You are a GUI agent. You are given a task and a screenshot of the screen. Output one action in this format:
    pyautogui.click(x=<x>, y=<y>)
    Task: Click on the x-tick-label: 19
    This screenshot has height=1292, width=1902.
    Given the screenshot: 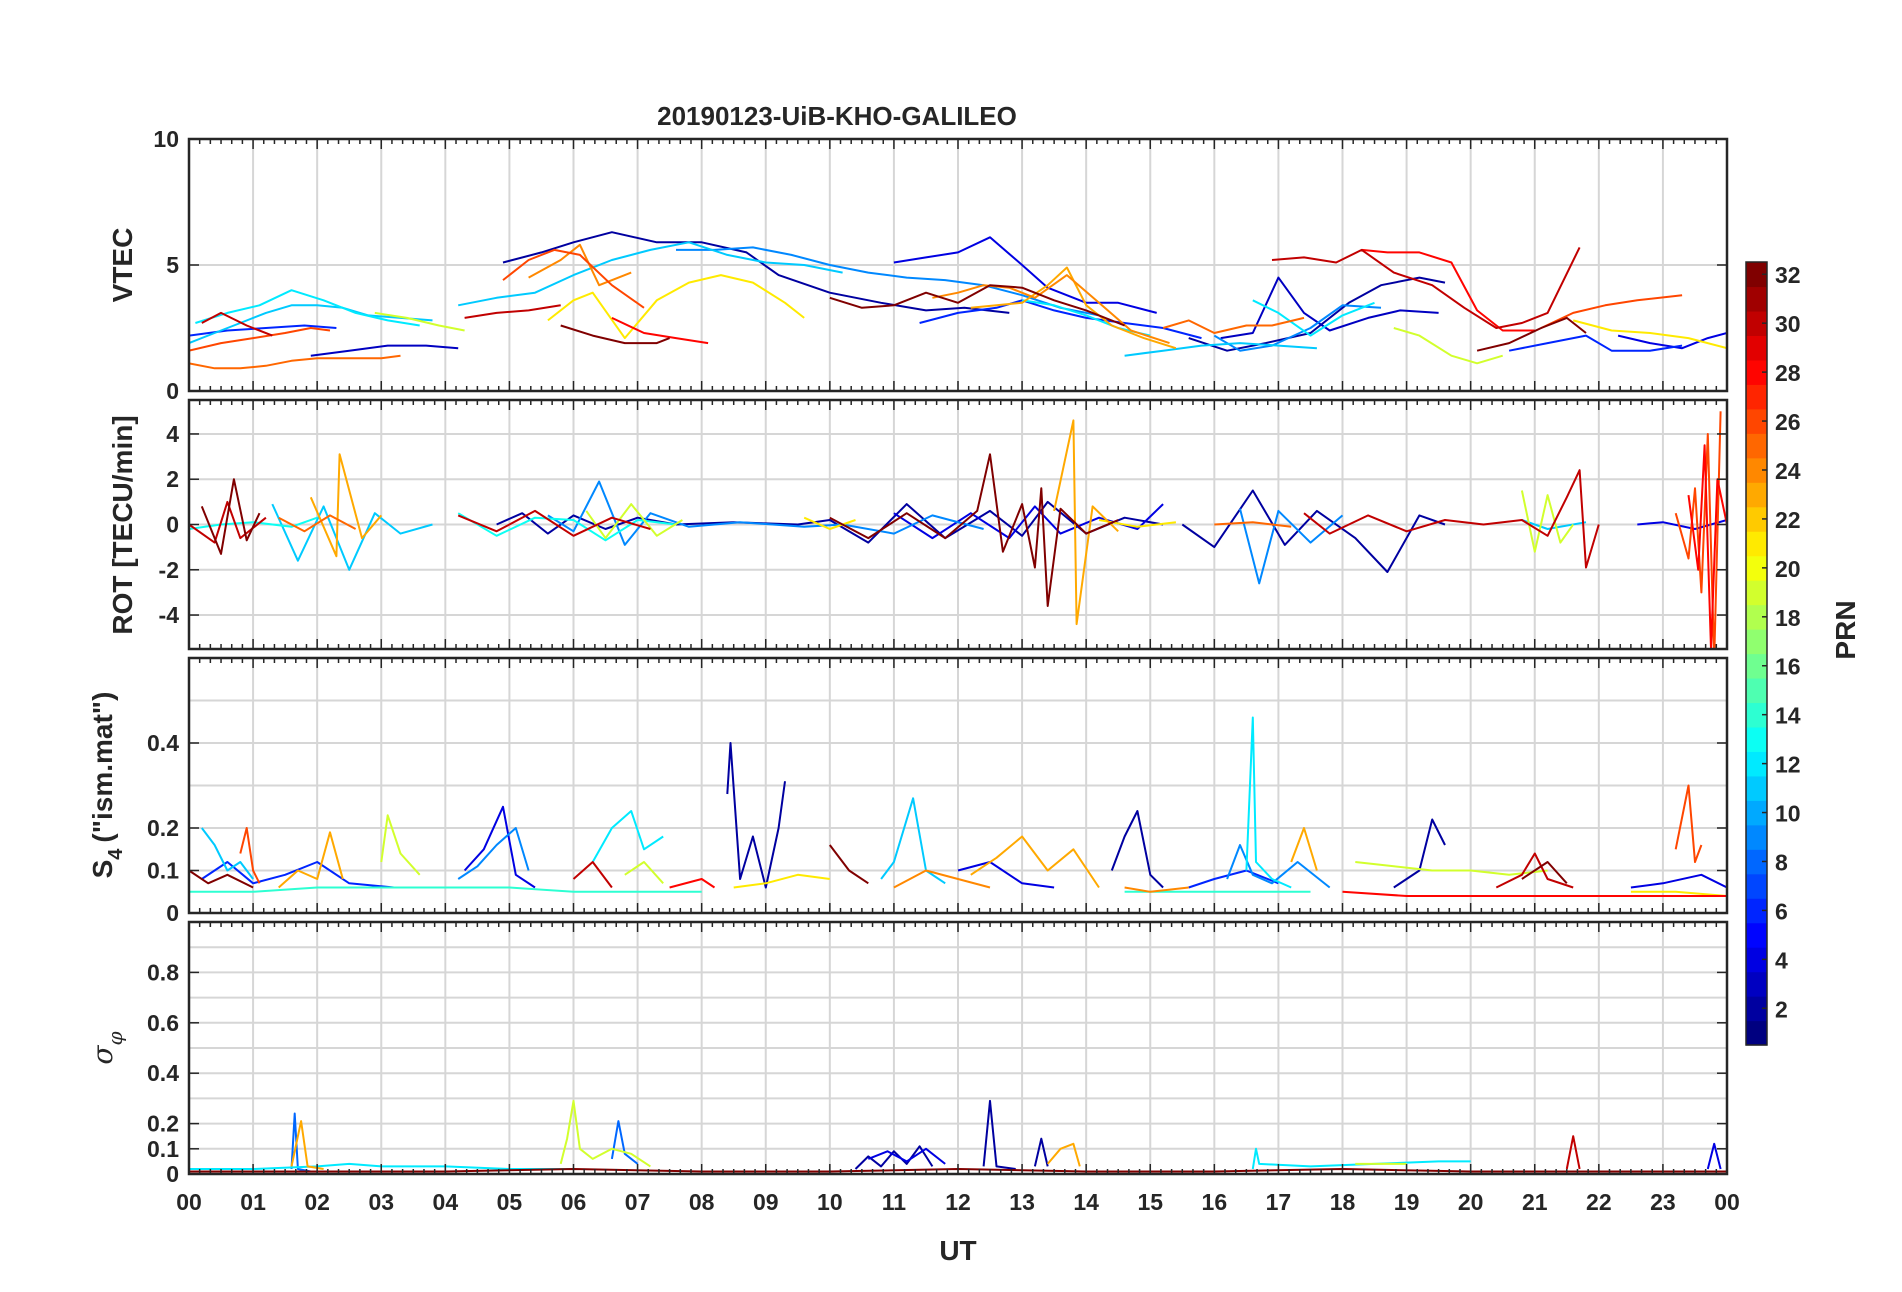 What is the action you would take?
    pyautogui.click(x=1407, y=1202)
    